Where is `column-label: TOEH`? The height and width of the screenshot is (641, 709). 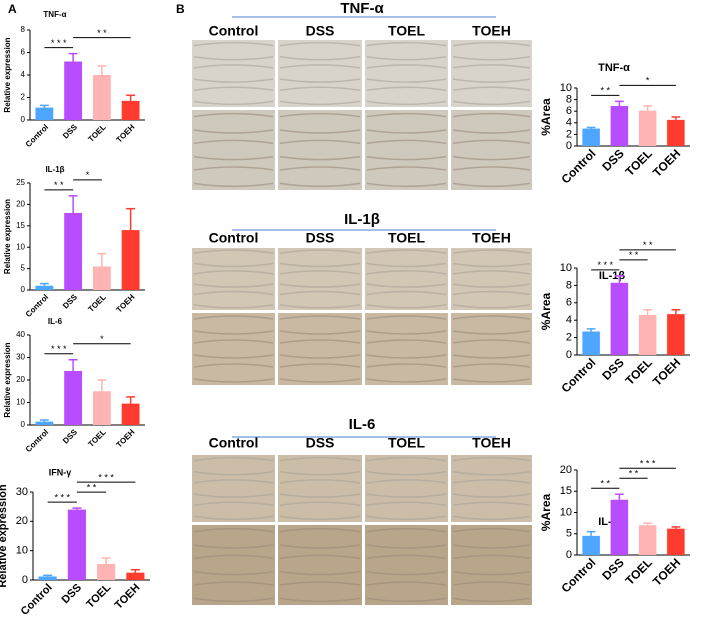 column-label: TOEH is located at coordinates (491, 443).